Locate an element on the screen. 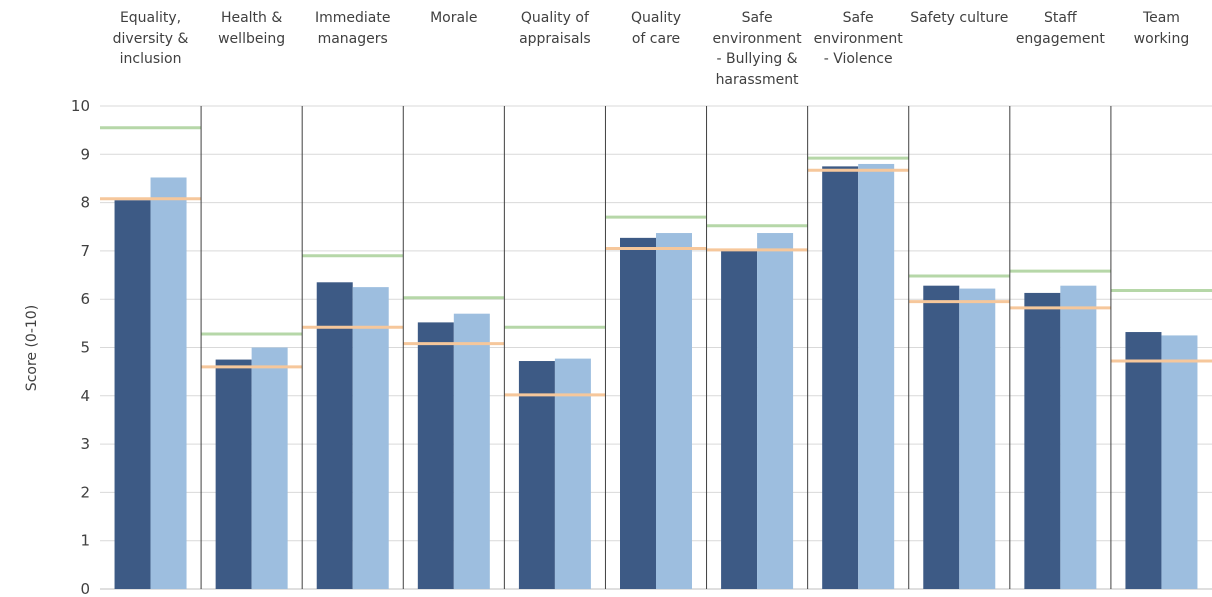 Image resolution: width=1212 pixels, height=597 pixels. y-tick-label: 8 is located at coordinates (85, 203).